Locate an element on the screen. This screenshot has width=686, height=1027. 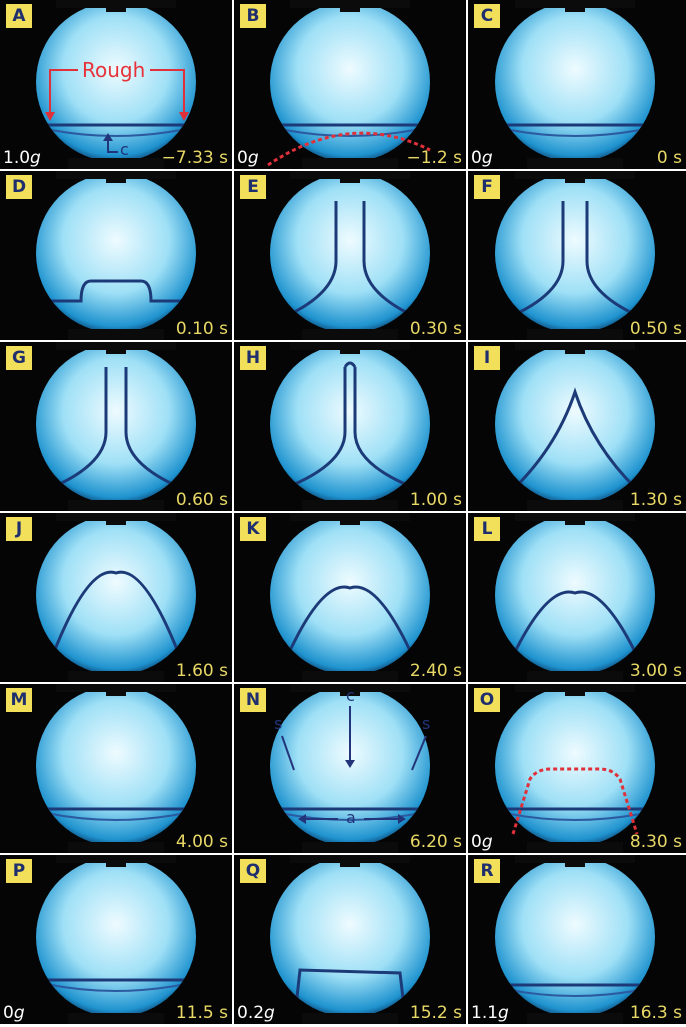
panel-r: R 1.1g 16.3 s is located at coordinates (577, 939).